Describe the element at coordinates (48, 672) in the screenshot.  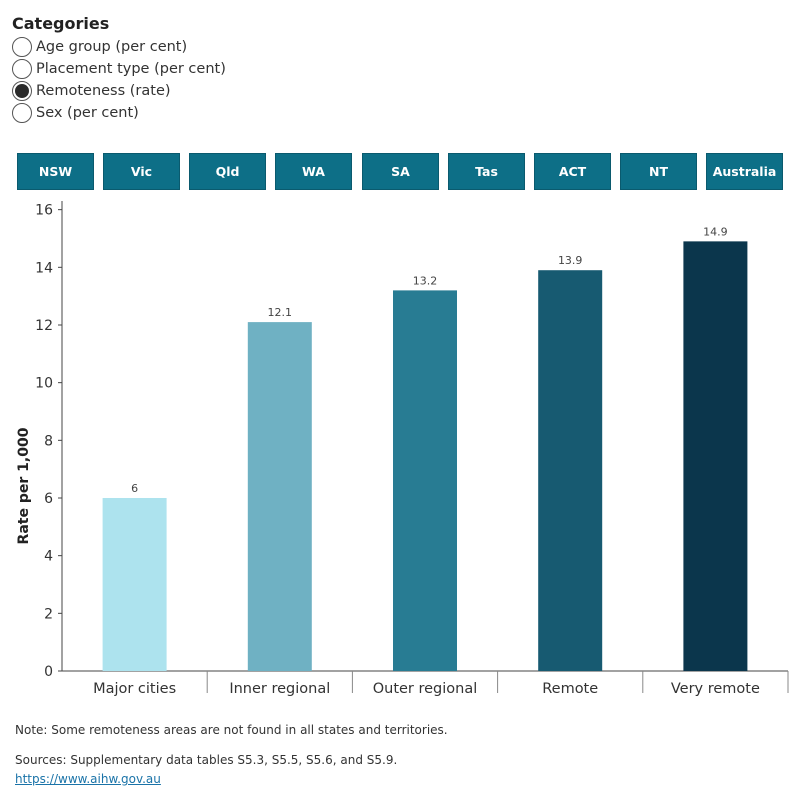
I see `y-tick-label: 0` at that location.